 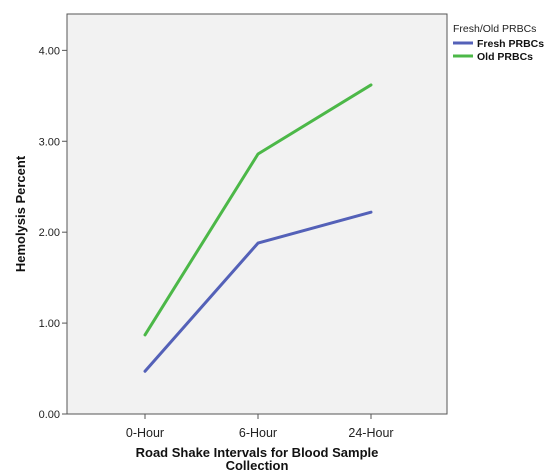 I want to click on y-axis-title: Hemolysis Percent, so click(x=20, y=213).